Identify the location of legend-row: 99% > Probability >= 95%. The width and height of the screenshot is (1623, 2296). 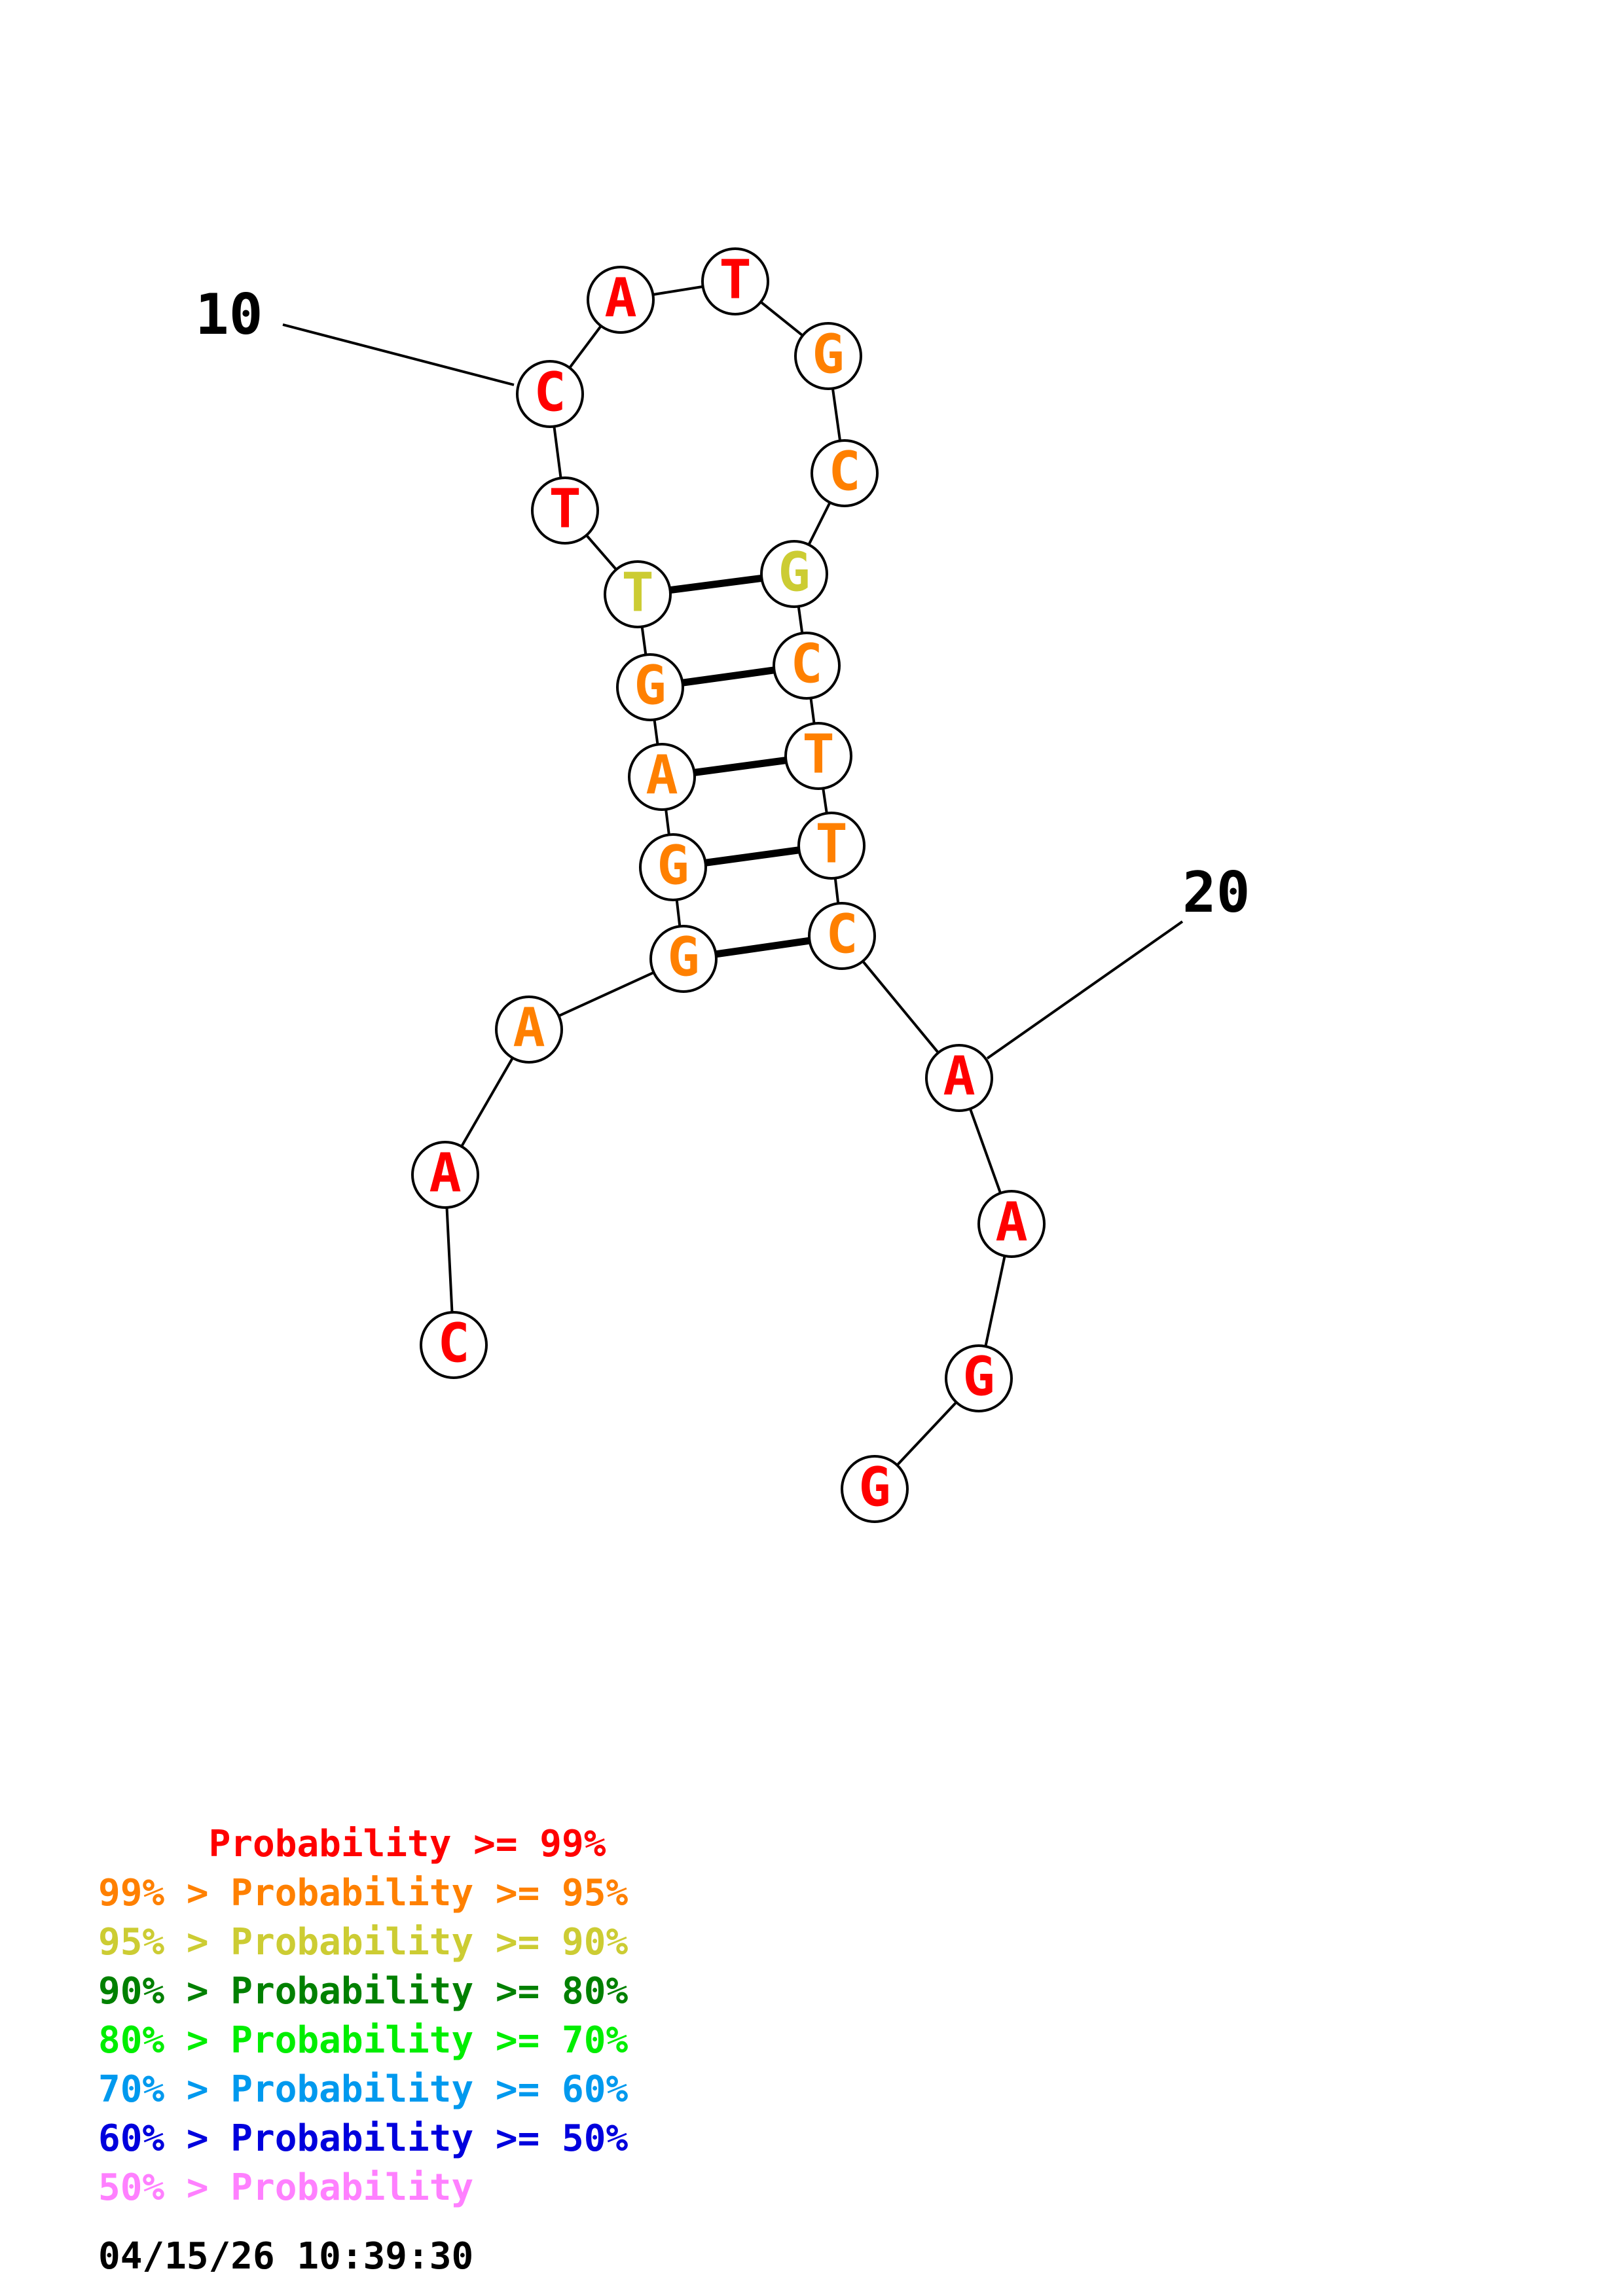
(363, 1894).